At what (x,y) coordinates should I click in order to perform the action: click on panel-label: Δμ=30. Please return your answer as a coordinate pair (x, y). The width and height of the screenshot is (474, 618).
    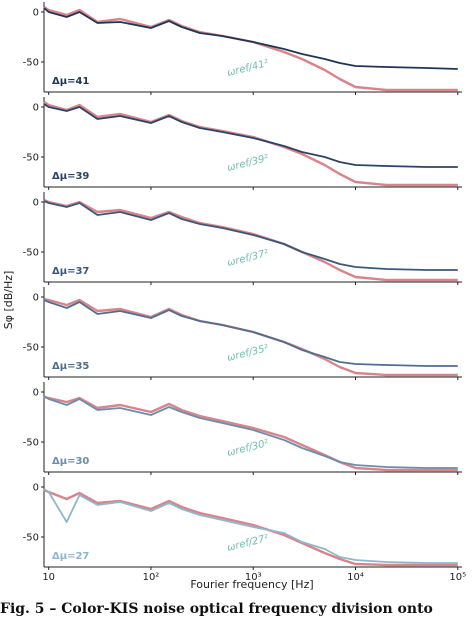
    Looking at the image, I should click on (70, 461).